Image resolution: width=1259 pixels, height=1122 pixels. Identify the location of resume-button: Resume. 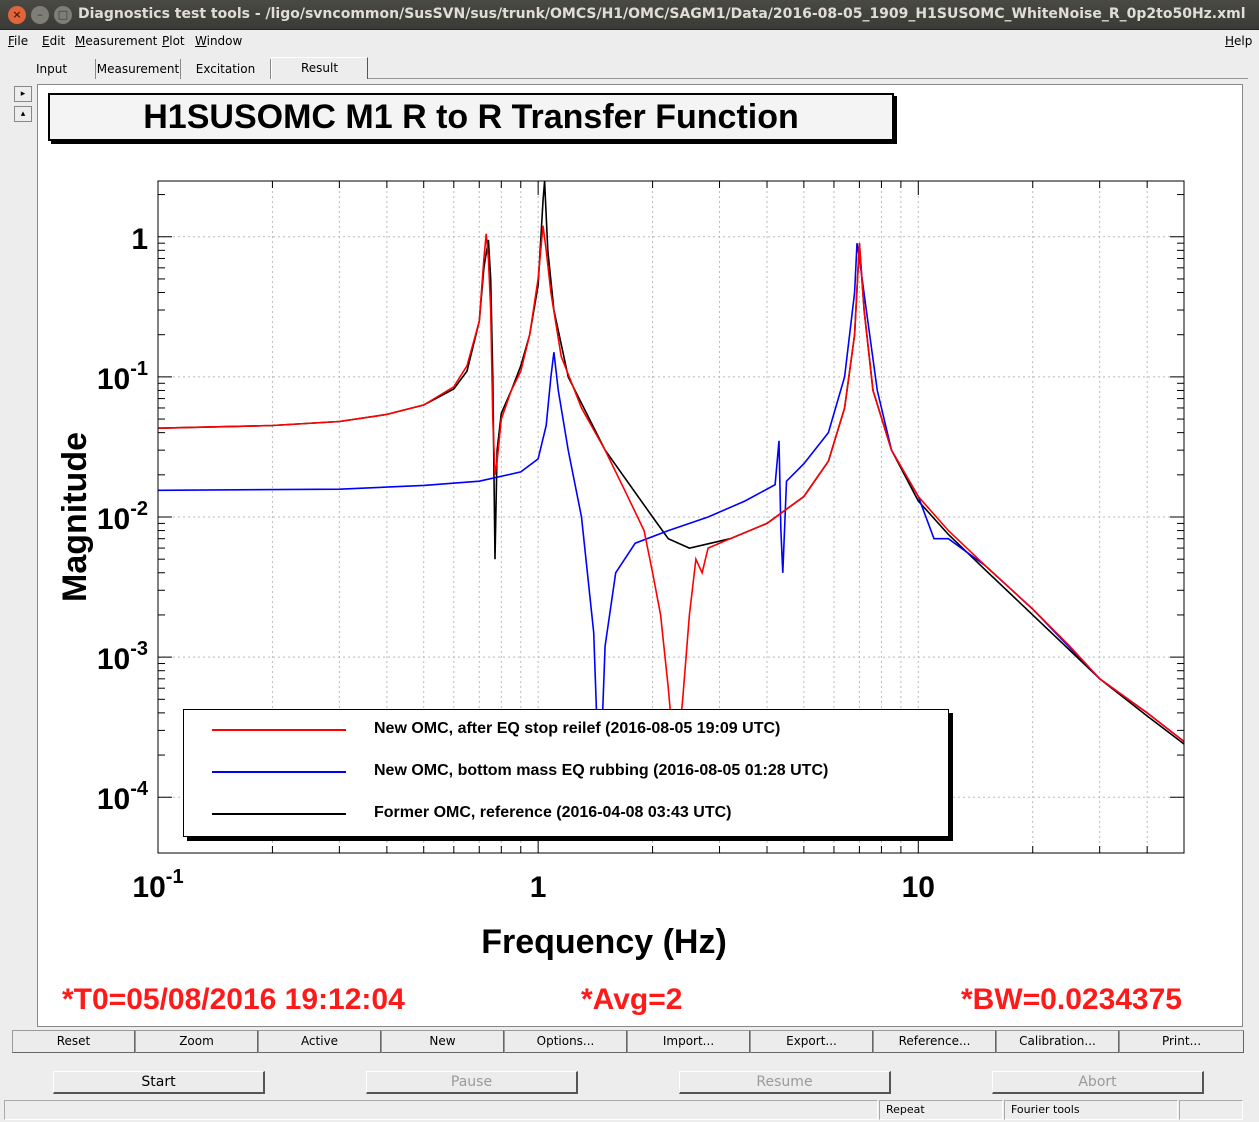
(785, 1082).